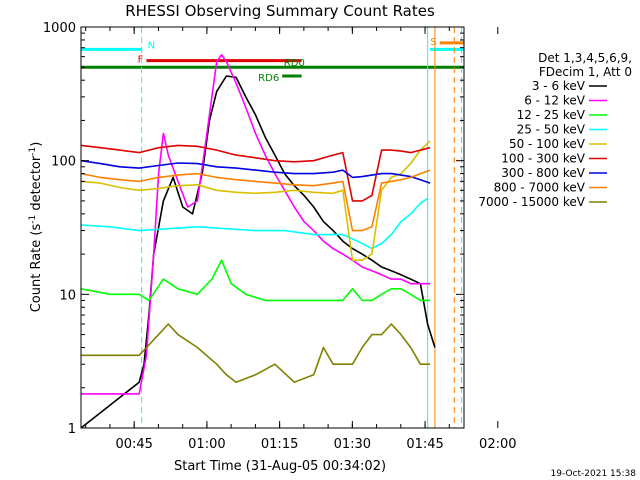 This screenshot has height=480, width=640. I want to click on legend-entry-label: 3 - 6 keV, so click(559, 86).